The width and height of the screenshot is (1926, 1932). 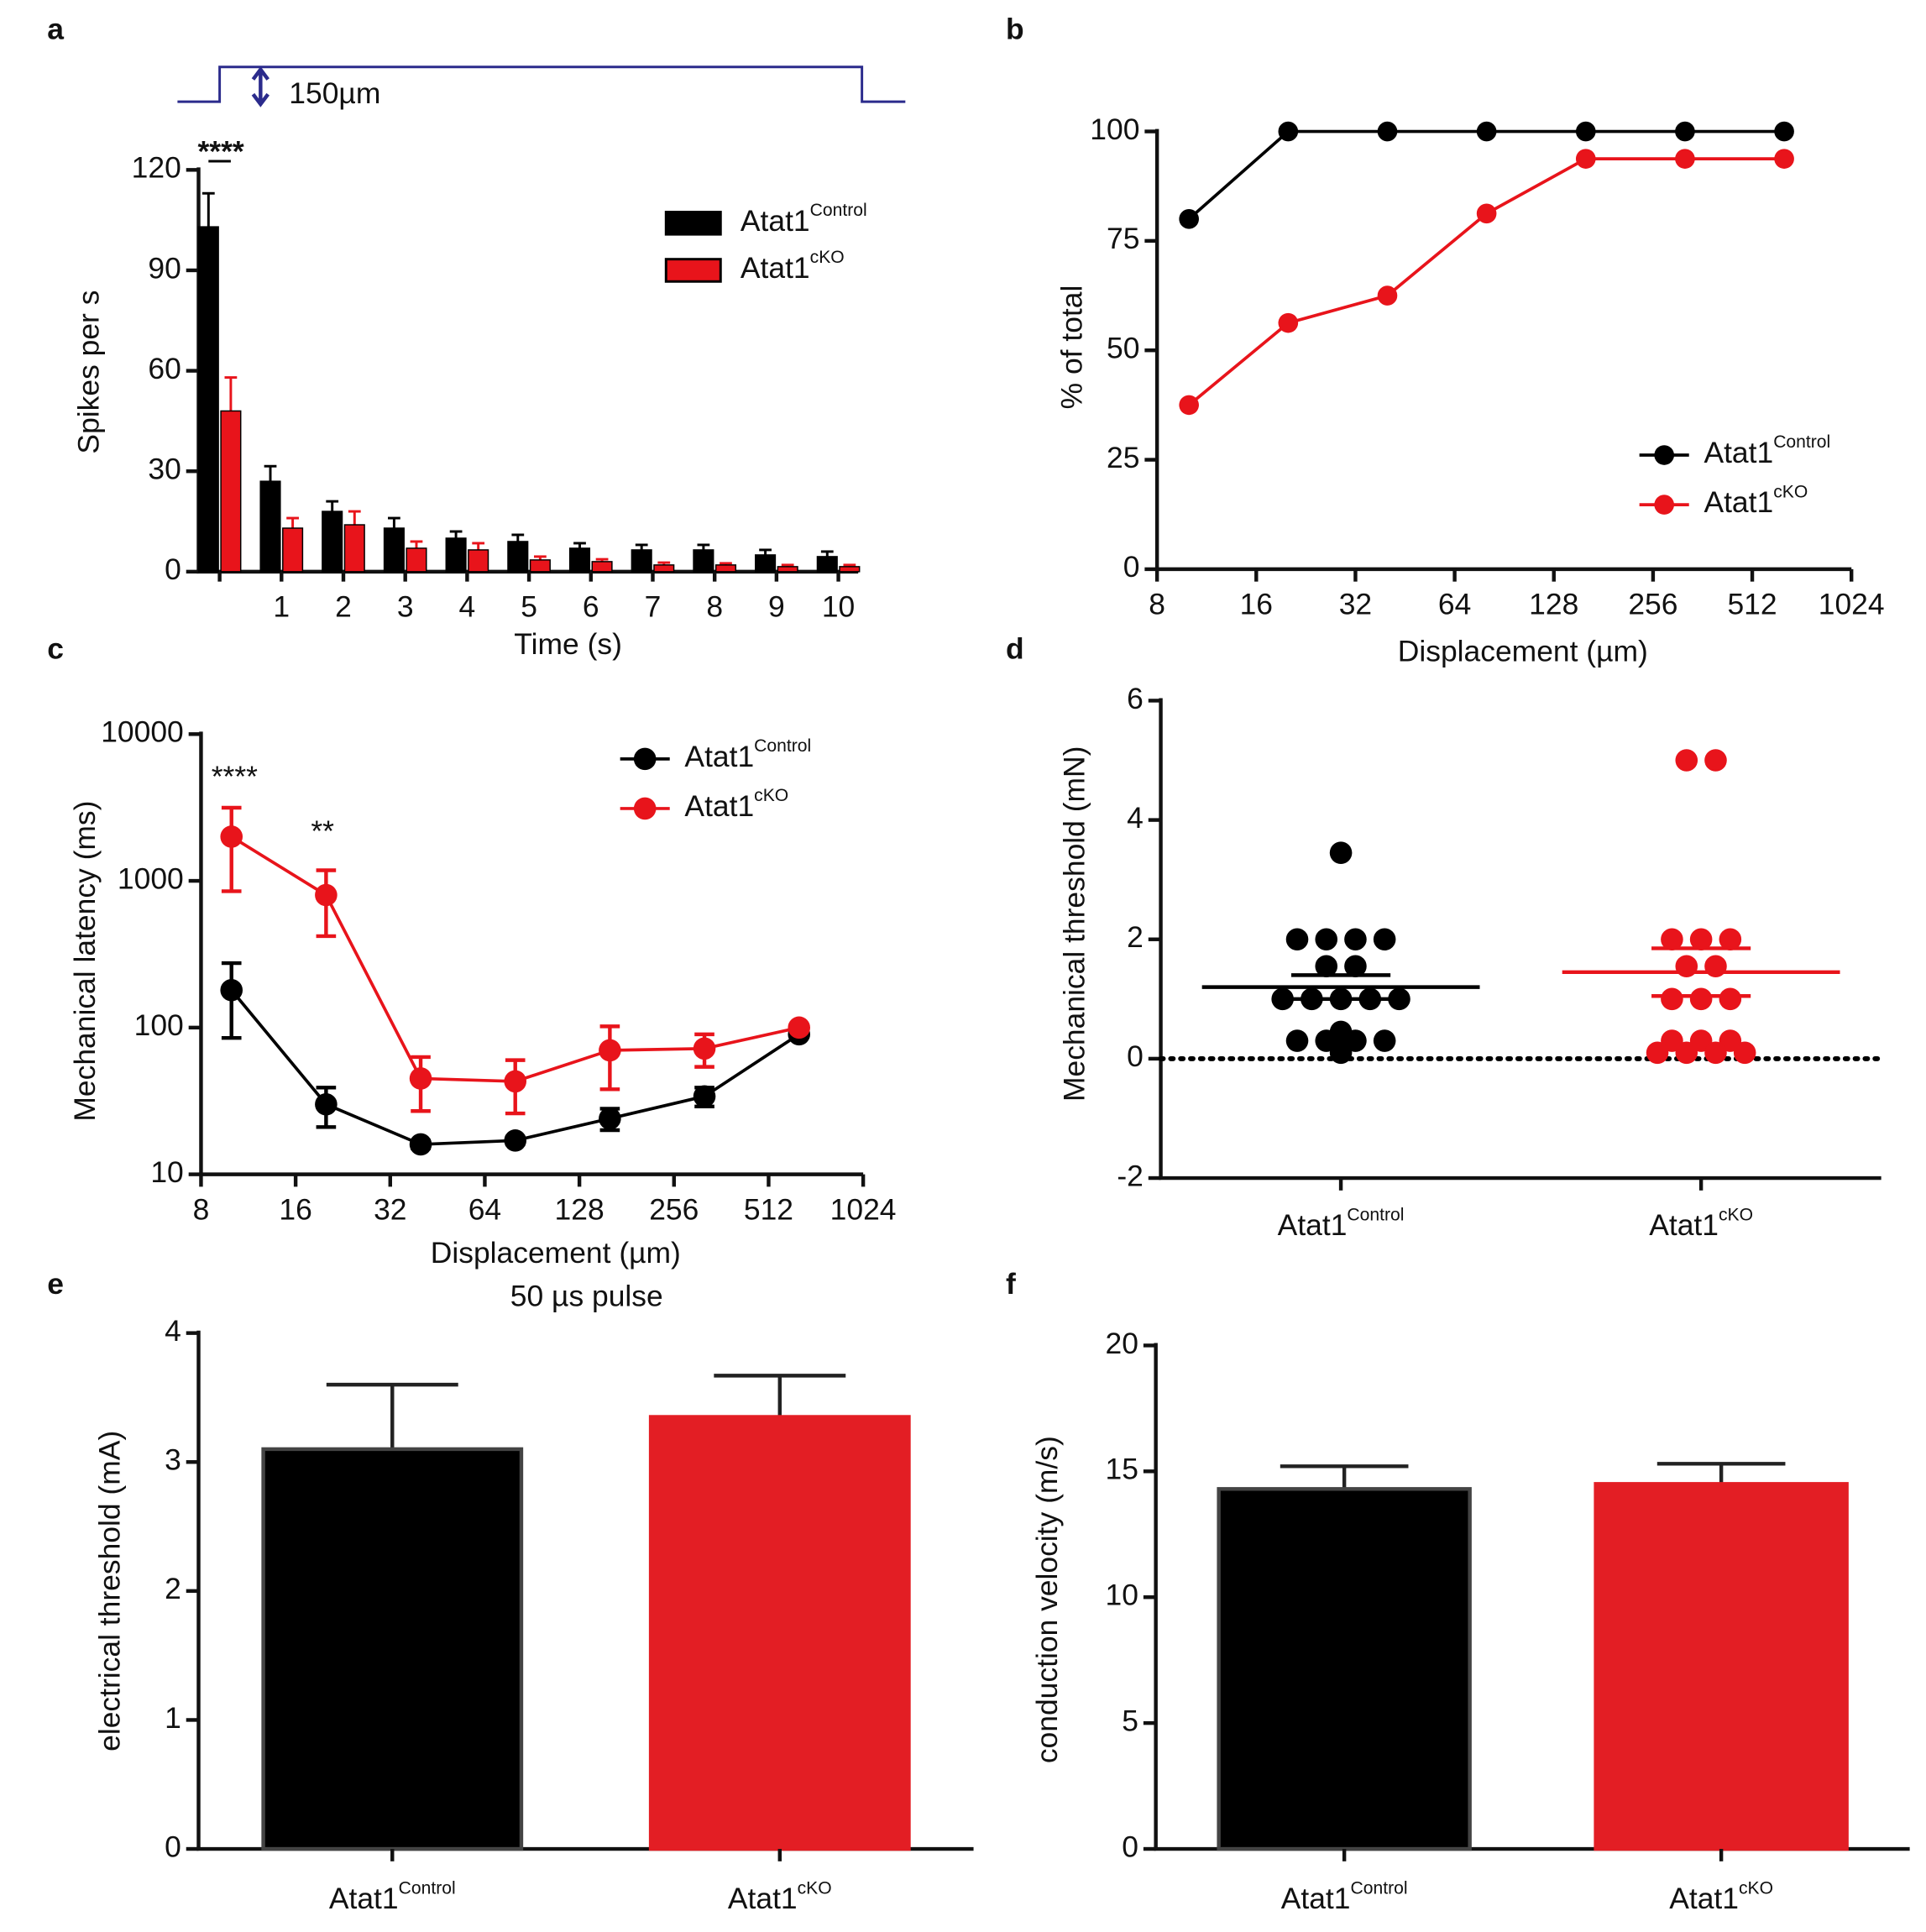 What do you see at coordinates (151, 878) in the screenshot?
I see `y-tick-label: 1000` at bounding box center [151, 878].